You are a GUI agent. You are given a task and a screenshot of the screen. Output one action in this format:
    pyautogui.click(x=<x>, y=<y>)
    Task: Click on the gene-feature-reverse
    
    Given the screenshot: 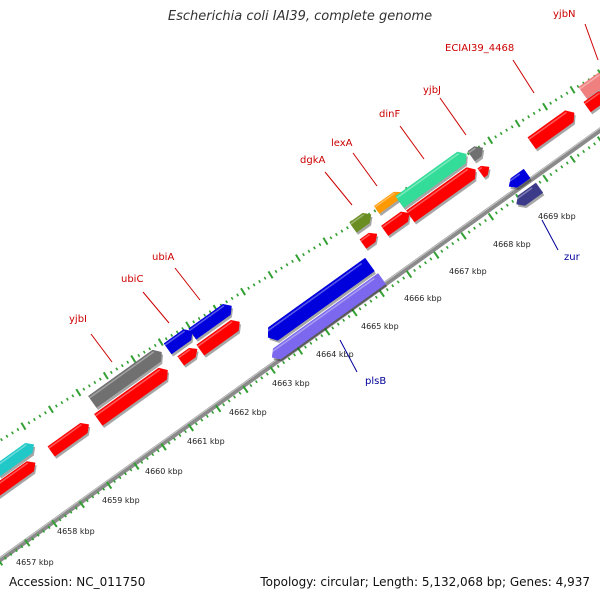 What is the action you would take?
    pyautogui.click(x=328, y=317)
    